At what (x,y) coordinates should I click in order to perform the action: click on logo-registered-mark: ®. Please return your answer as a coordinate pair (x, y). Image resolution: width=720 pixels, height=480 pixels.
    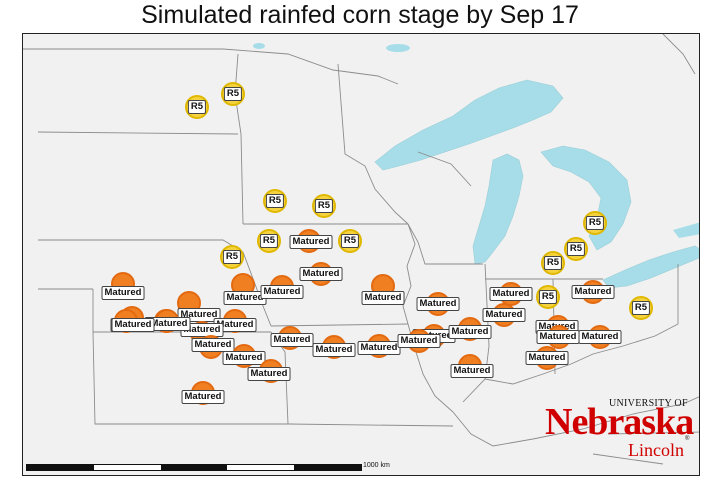
    Looking at the image, I should click on (687, 439).